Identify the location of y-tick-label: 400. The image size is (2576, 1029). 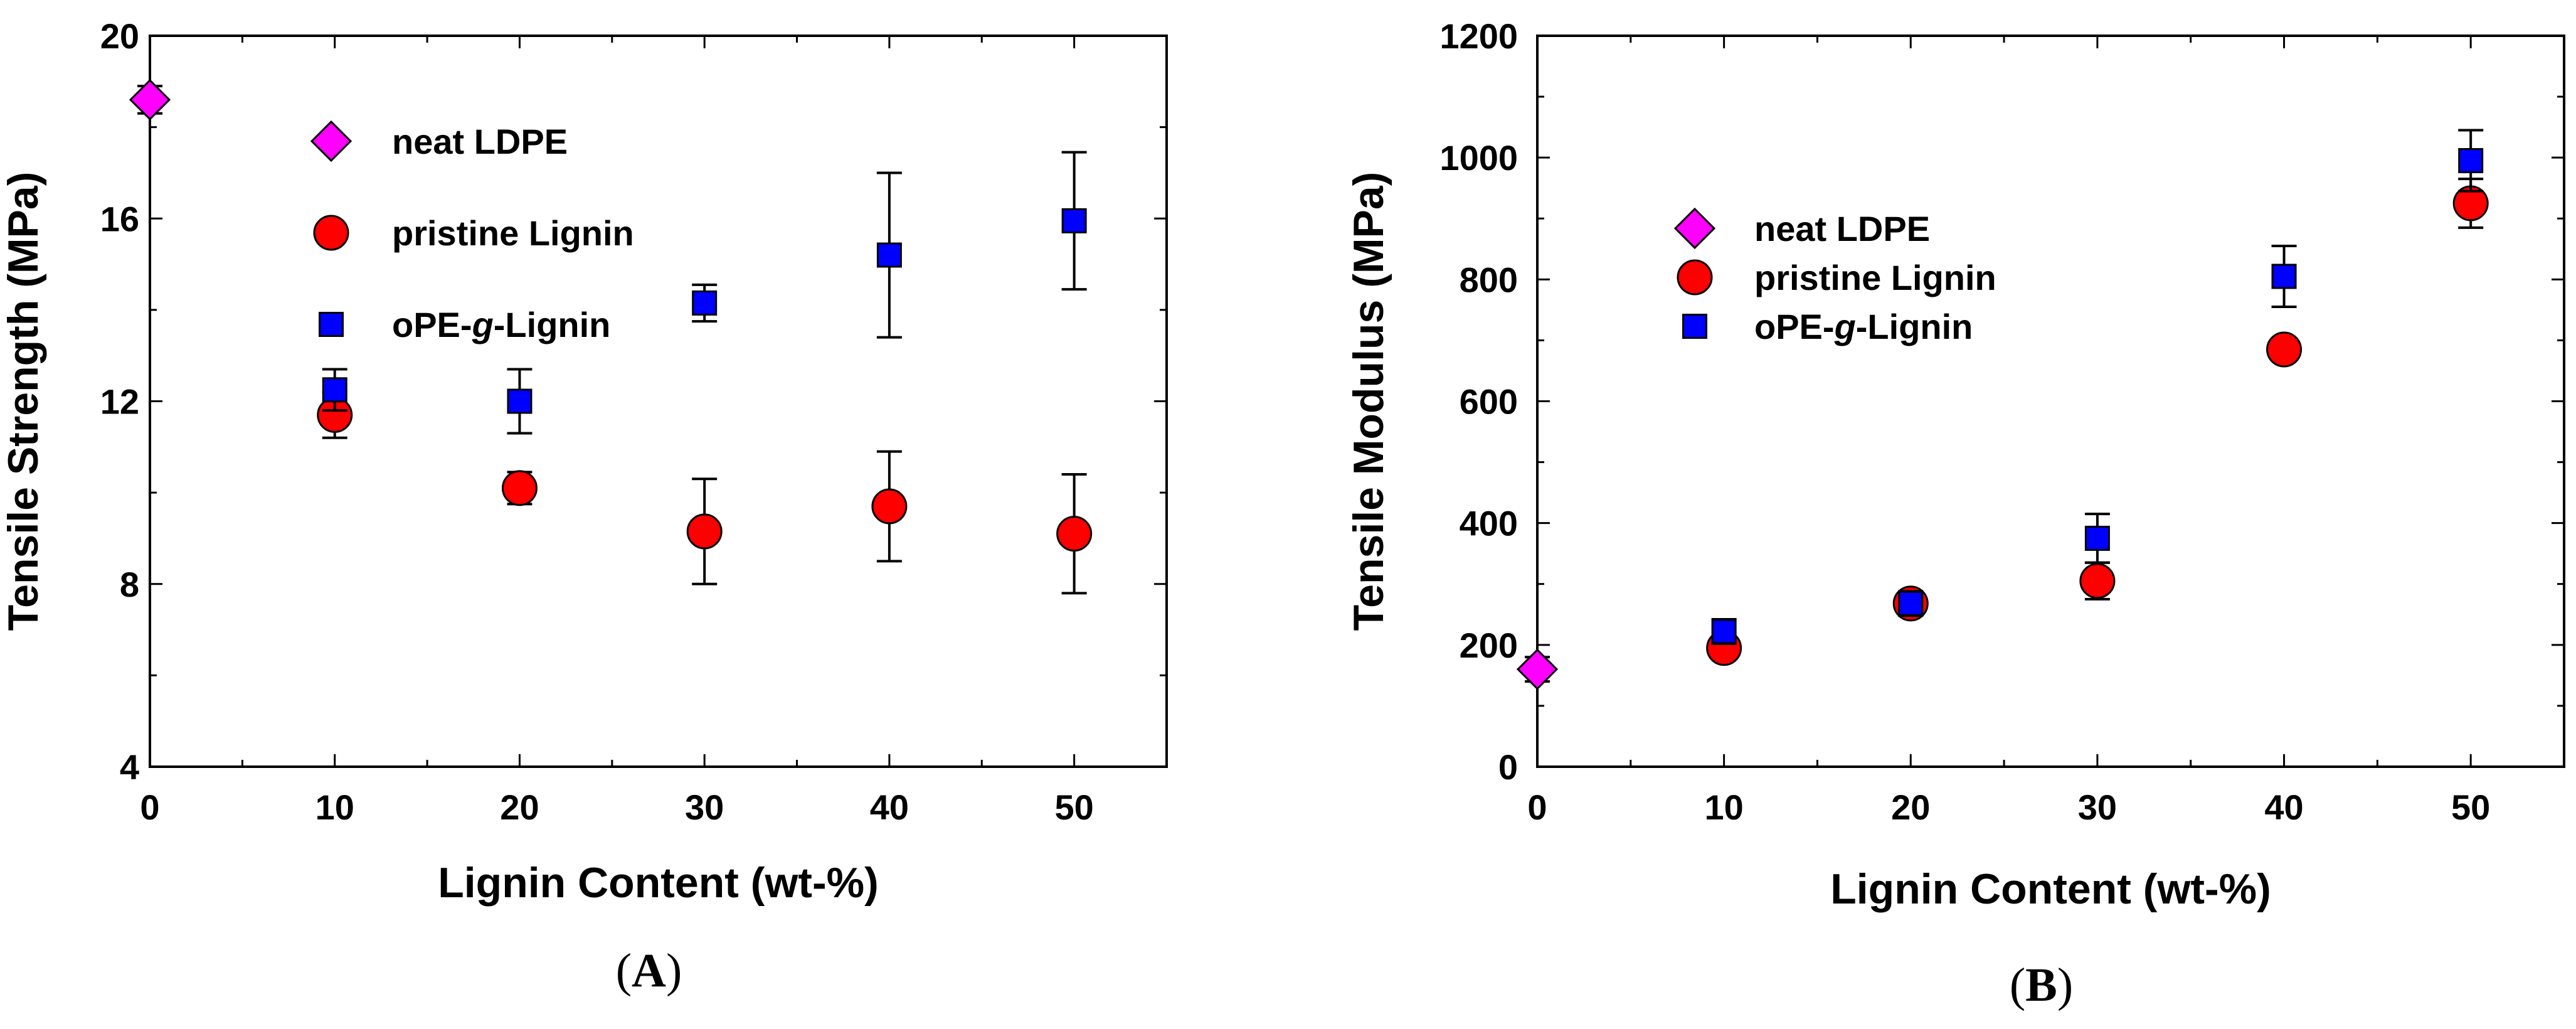
(1489, 523).